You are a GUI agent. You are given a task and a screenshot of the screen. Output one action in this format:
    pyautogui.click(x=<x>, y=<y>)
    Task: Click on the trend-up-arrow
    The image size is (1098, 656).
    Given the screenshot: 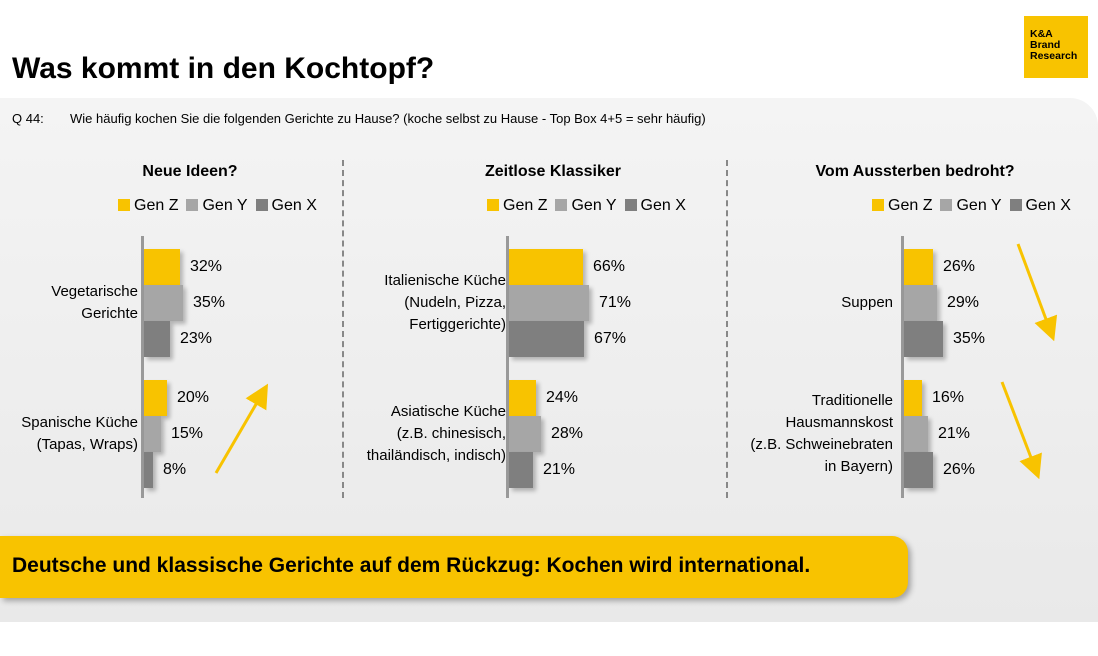 What is the action you would take?
    pyautogui.click(x=241, y=428)
    